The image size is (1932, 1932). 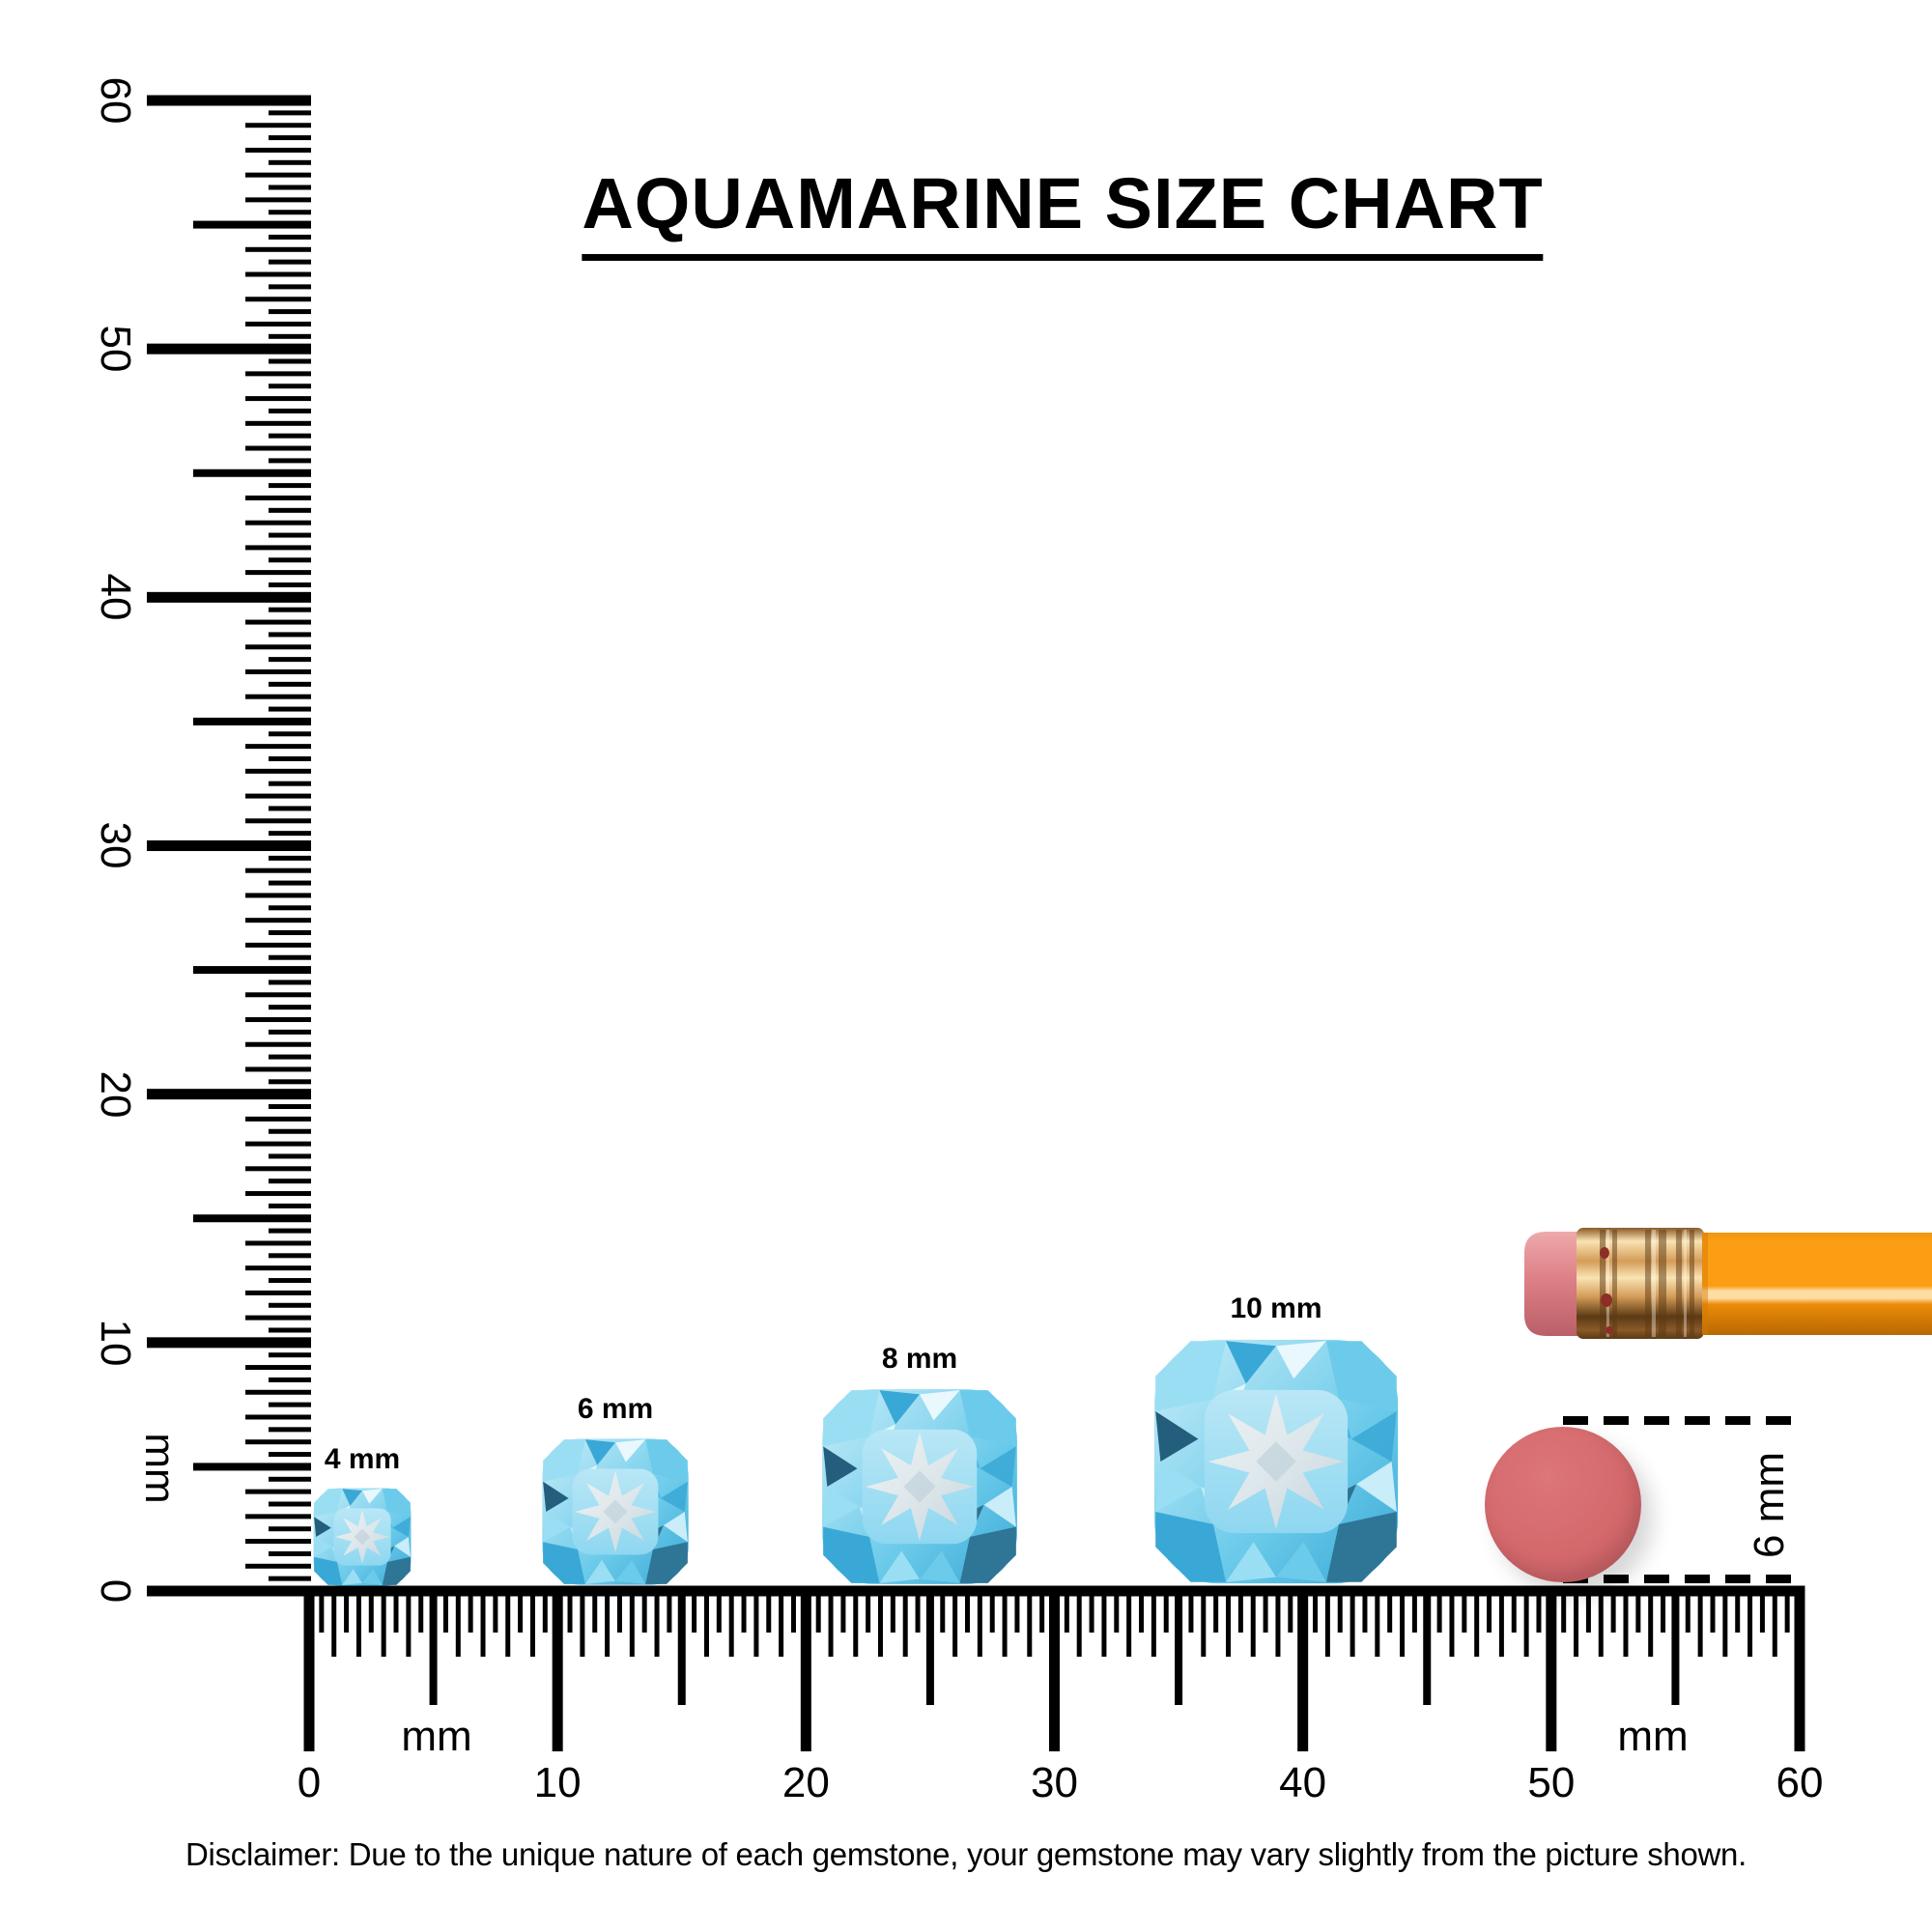 What do you see at coordinates (1551, 1782) in the screenshot?
I see `horizontal-ruler-tick-label: 50` at bounding box center [1551, 1782].